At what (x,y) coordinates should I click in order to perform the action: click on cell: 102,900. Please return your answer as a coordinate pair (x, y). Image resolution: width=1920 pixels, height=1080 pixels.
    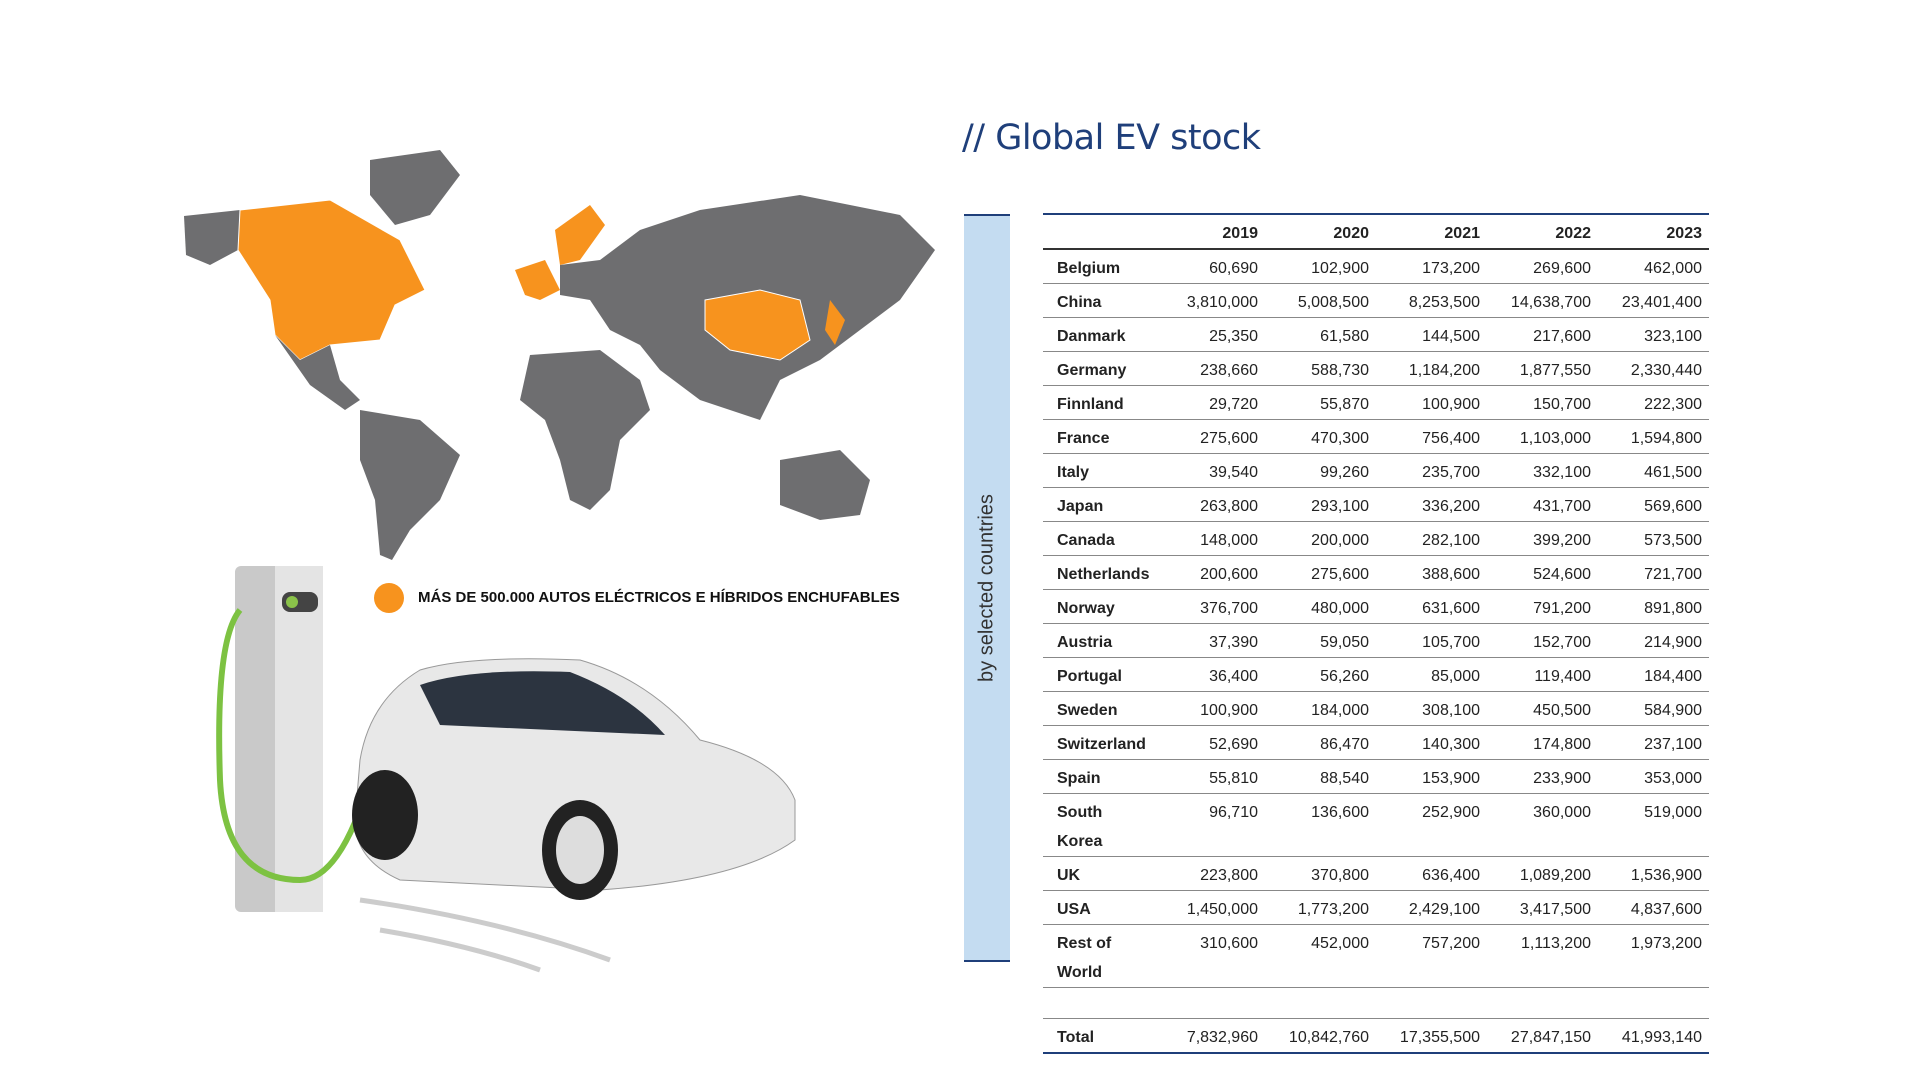
    Looking at the image, I should click on (1320, 266).